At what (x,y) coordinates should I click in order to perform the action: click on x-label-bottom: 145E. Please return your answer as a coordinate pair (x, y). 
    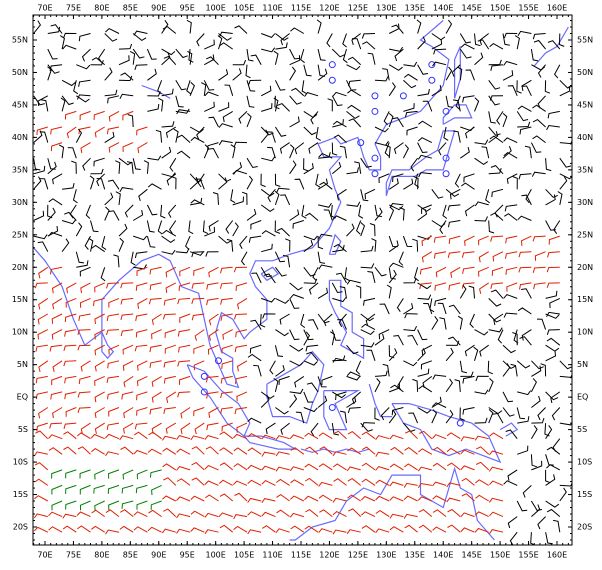
    Looking at the image, I should click on (472, 555).